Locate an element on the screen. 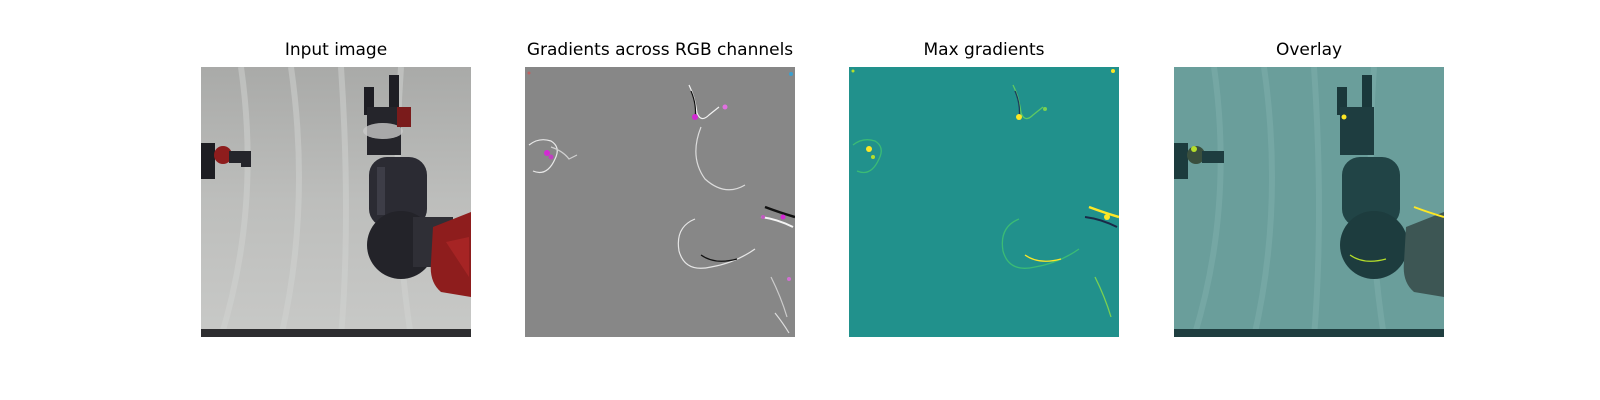 This screenshot has width=1600, height=400. panel-title-gradients-rgb: Gradients across RGB channels is located at coordinates (660, 50).